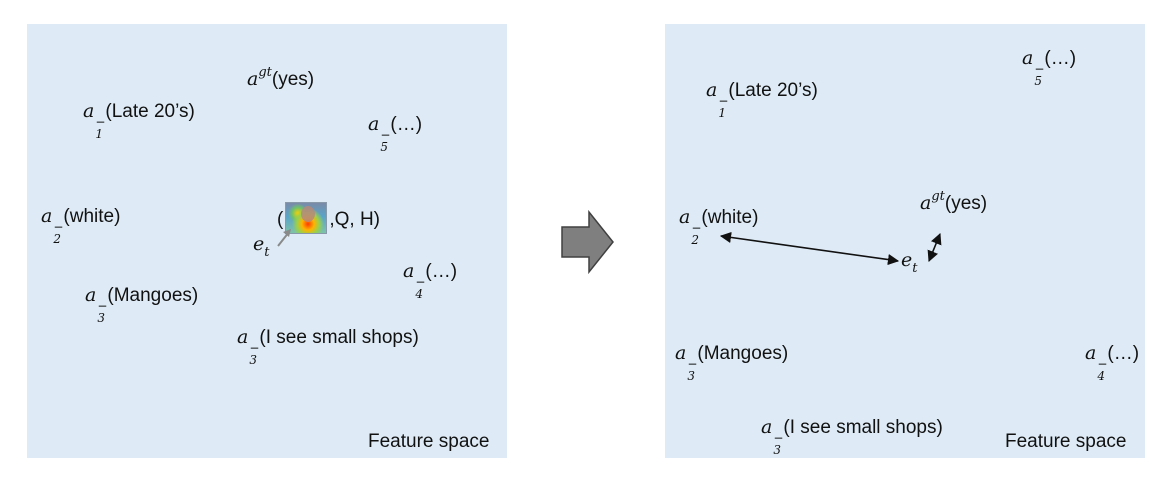 Image resolution: width=1170 pixels, height=490 pixels. Describe the element at coordinates (281, 77) in the screenshot. I see `answer-gt-yes-left: agt(yes)` at that location.